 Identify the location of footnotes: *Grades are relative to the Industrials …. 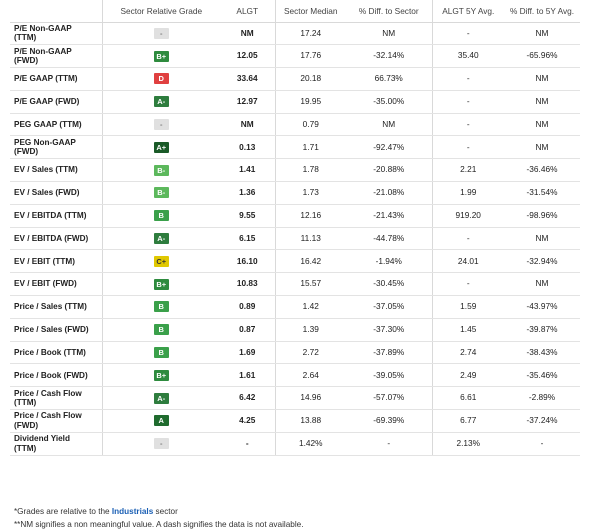
(158, 517).